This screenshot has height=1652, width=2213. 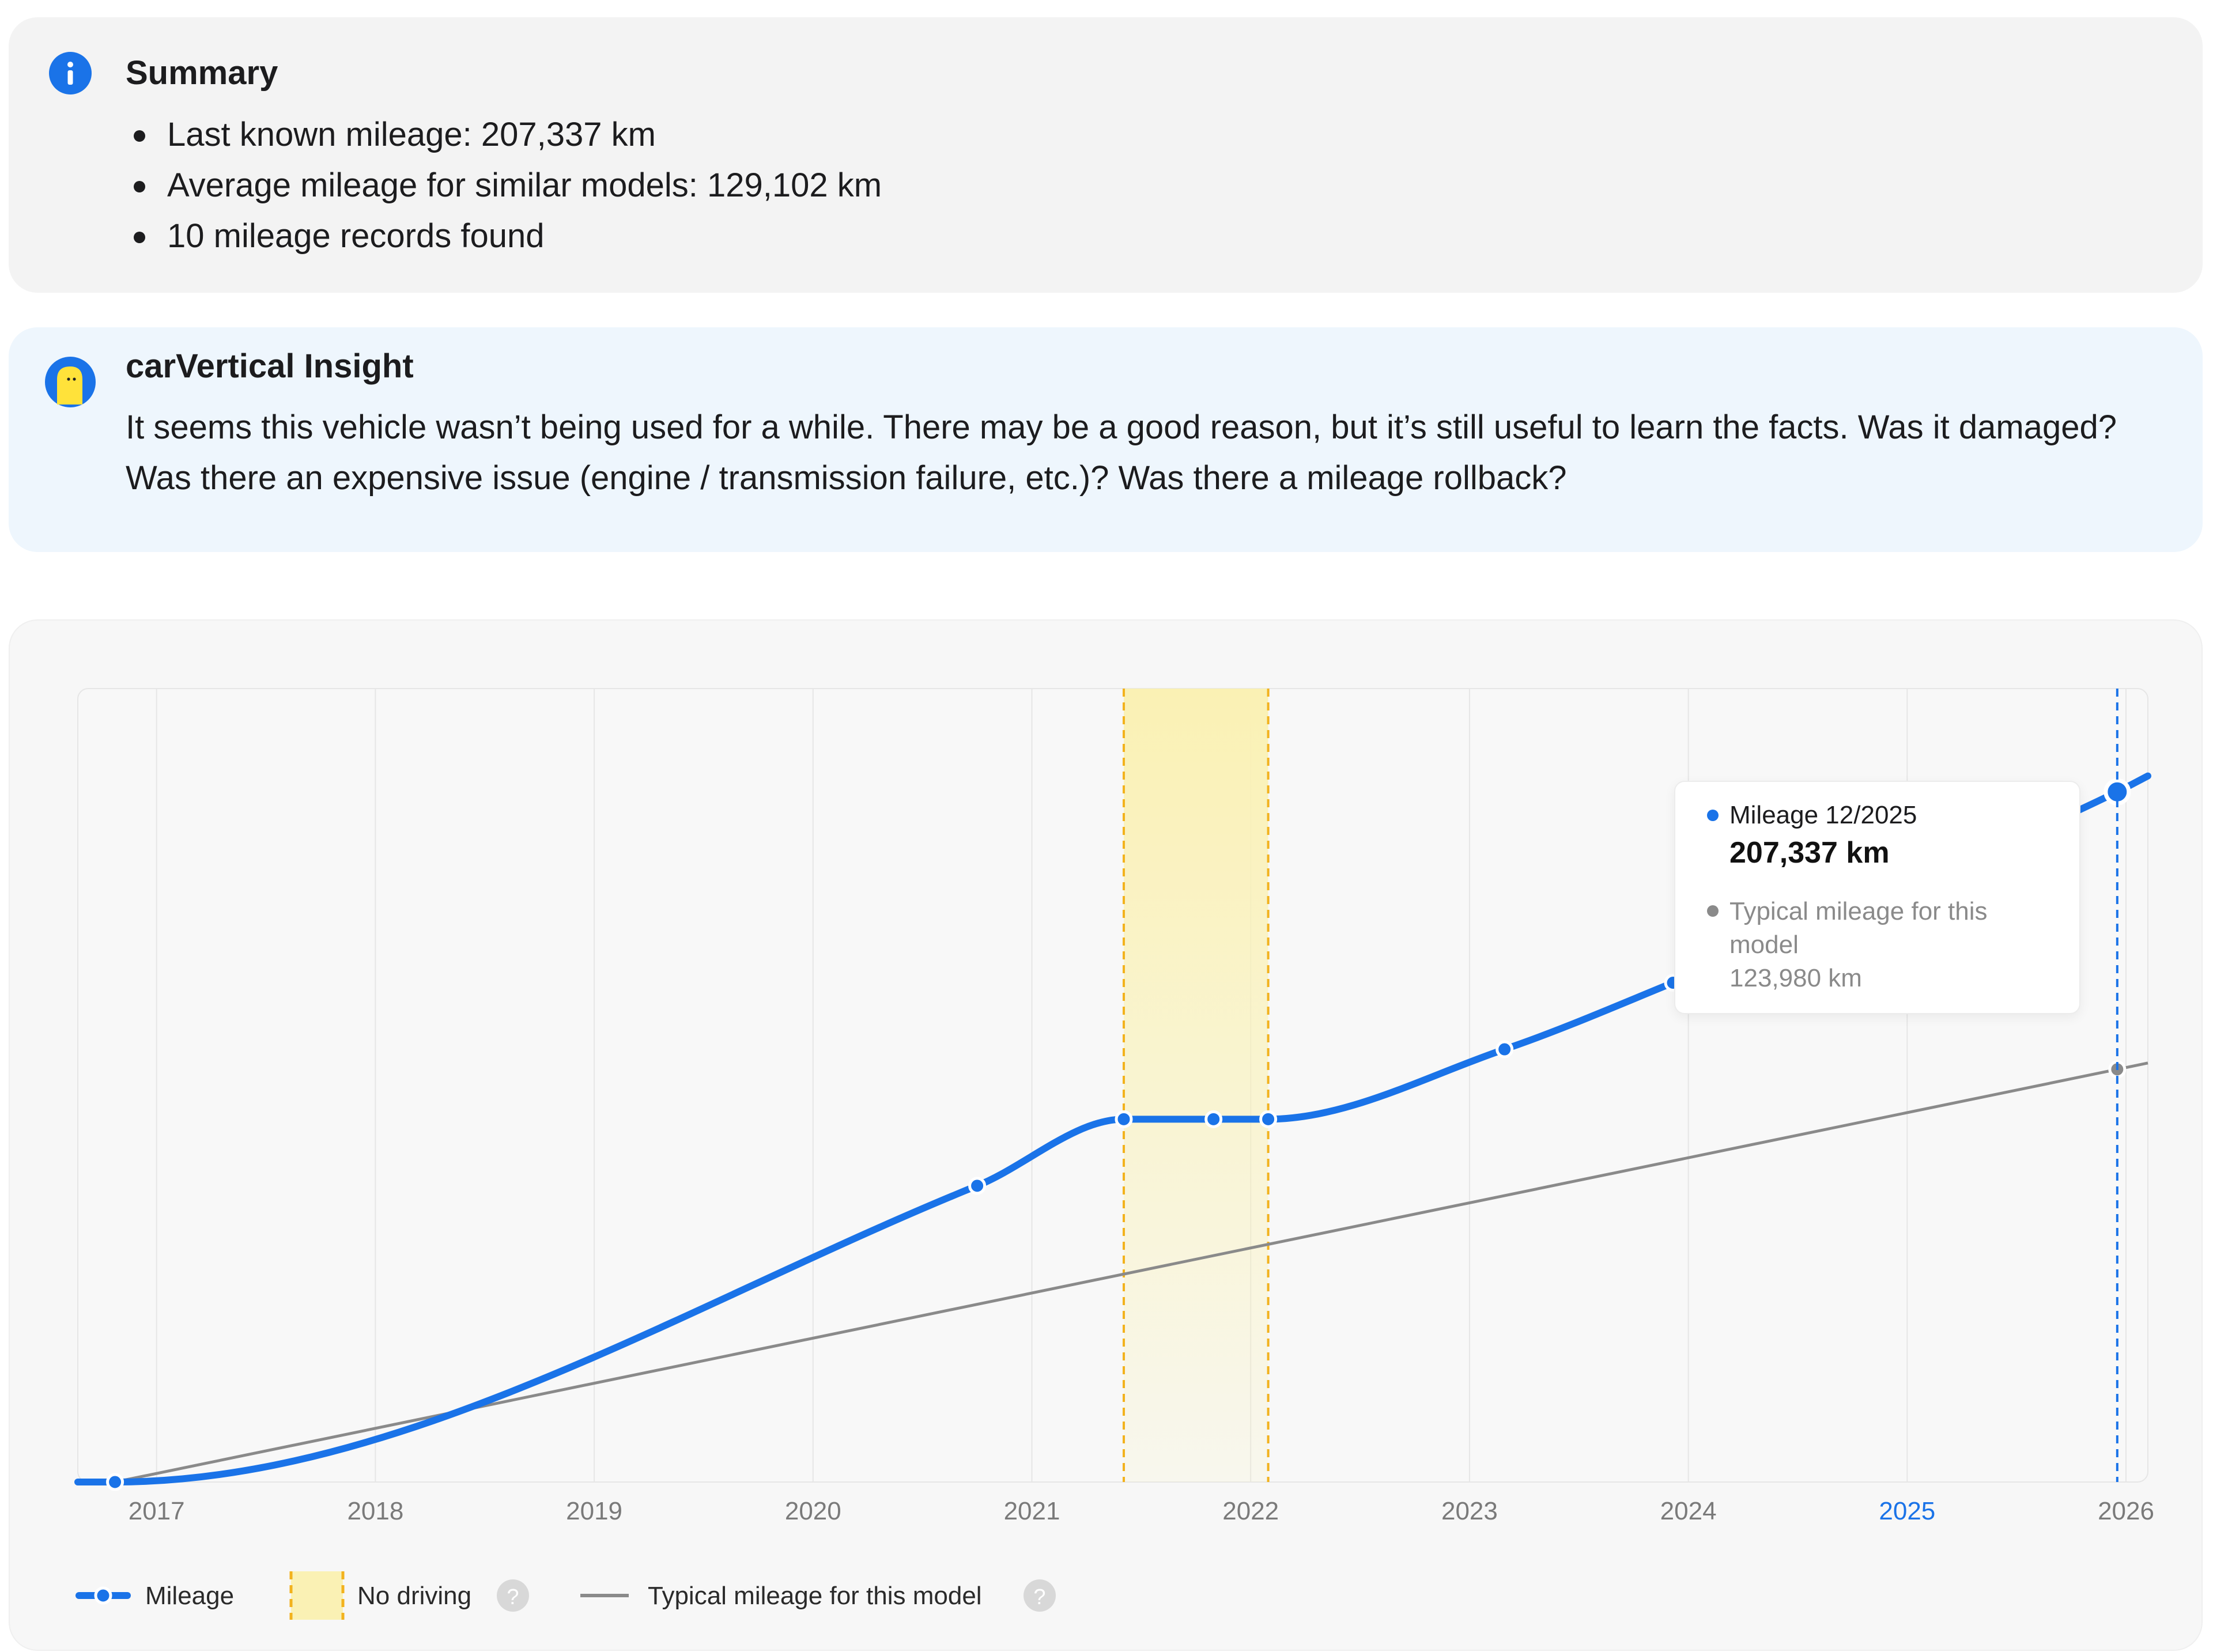 I want to click on no-driving-band, so click(x=1196, y=1086).